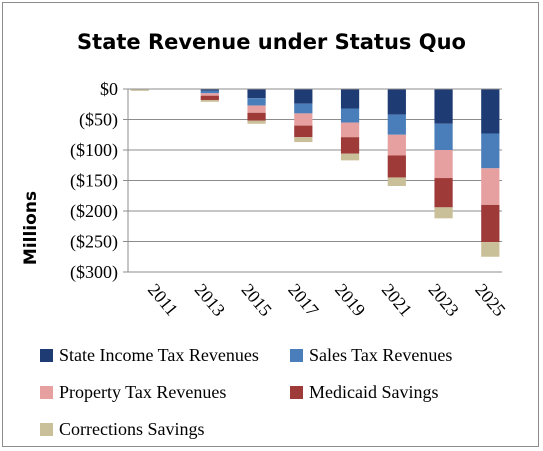  What do you see at coordinates (94, 150) in the screenshot?
I see `y-tick-label: ($100)` at bounding box center [94, 150].